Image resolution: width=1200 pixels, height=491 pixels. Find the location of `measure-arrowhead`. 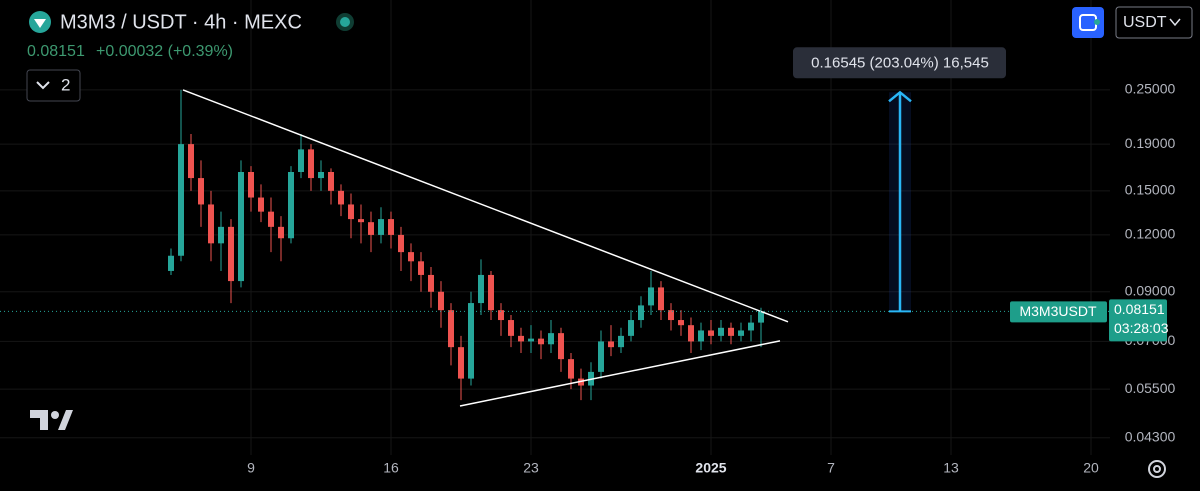

measure-arrowhead is located at coordinates (900, 96).